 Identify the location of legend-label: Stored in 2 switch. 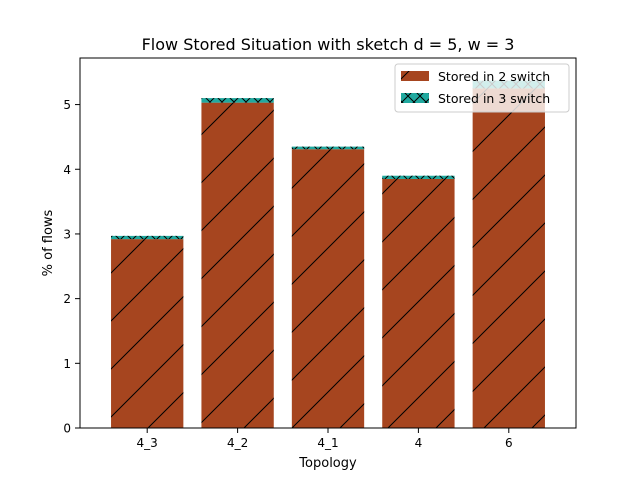
(494, 76).